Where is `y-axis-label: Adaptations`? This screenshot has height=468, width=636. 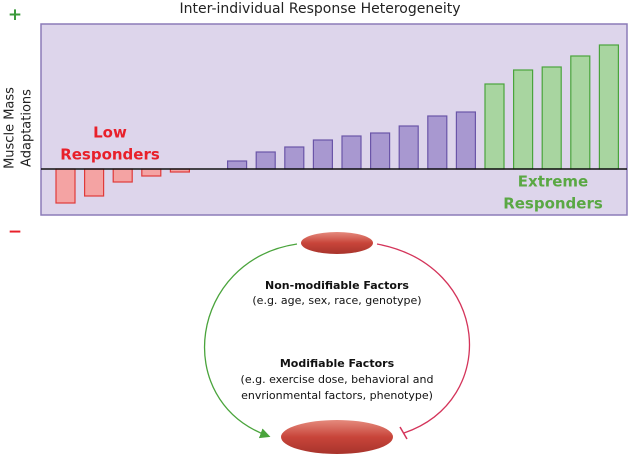
y-axis-label: Adaptations is located at coordinates (27, 128).